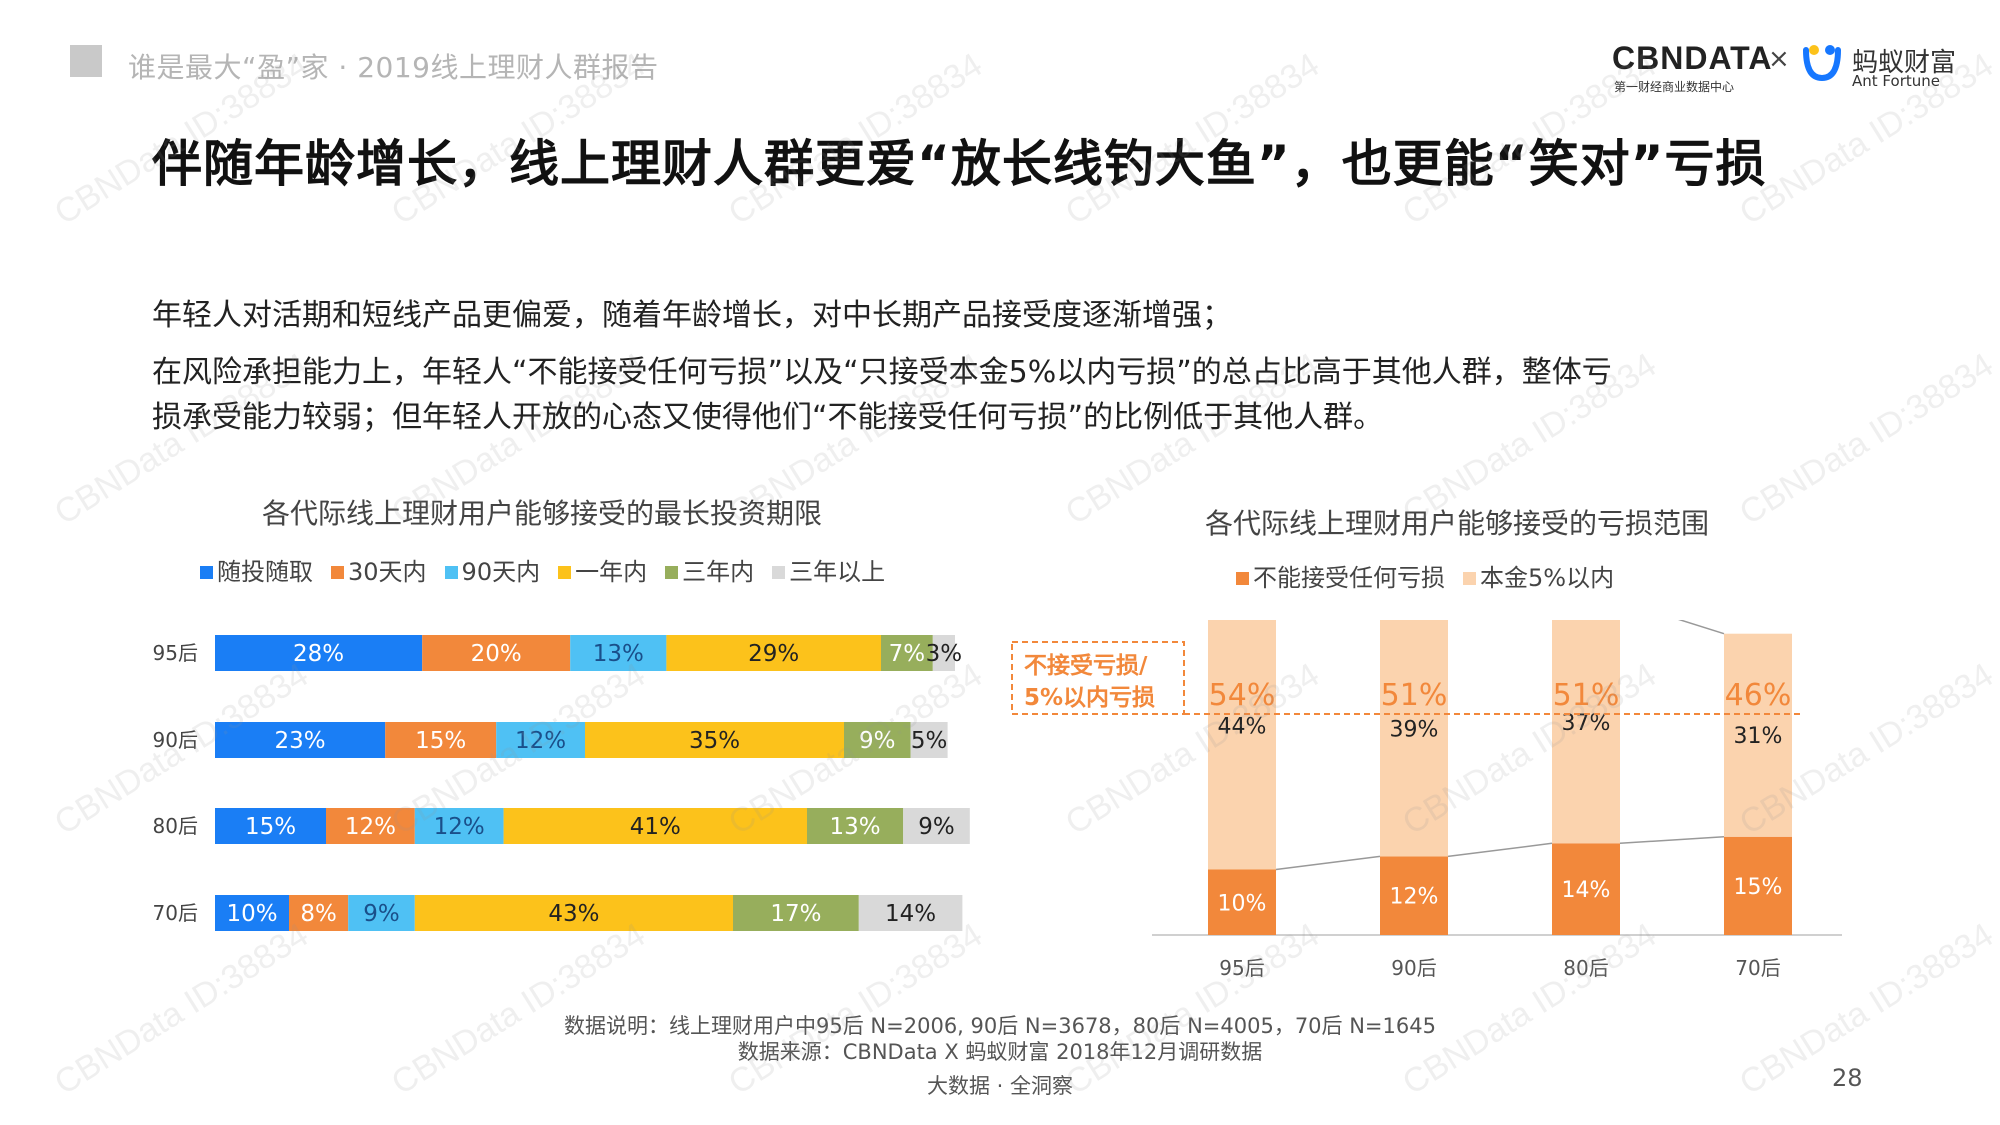  I want to click on left-data-label: 35%, so click(714, 741).